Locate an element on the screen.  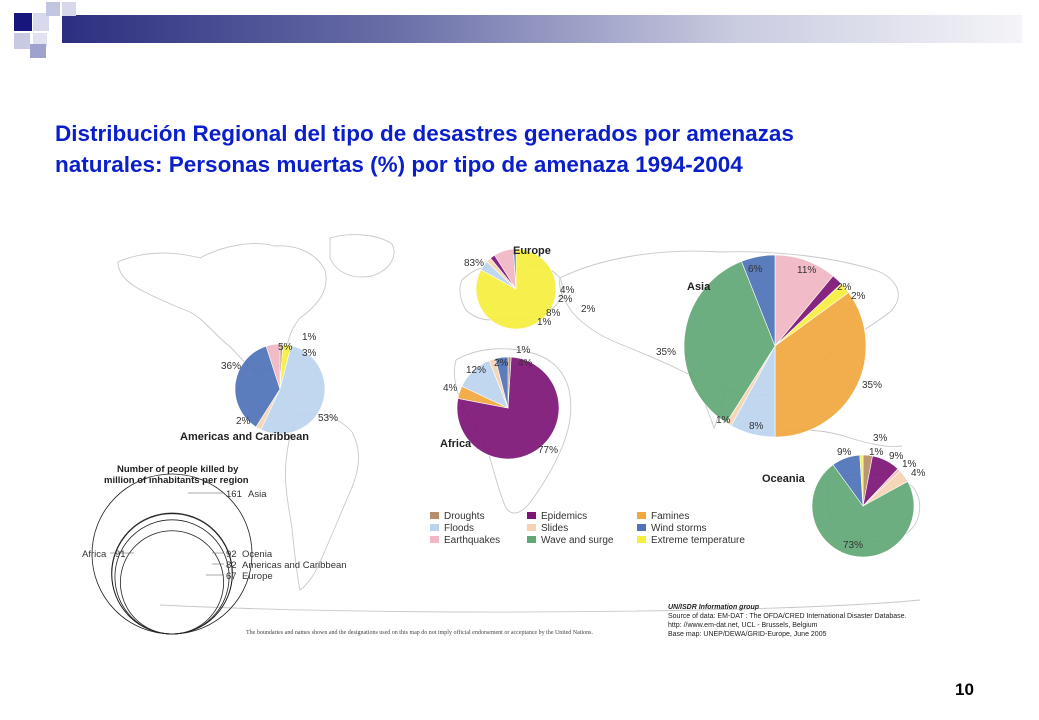
legend-label: Earthquakes is located at coordinates (472, 540).